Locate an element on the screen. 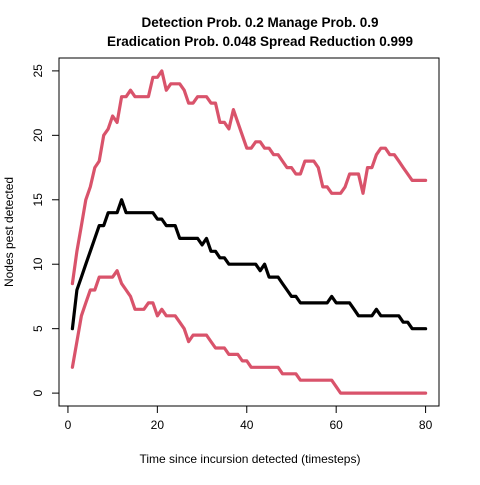 This screenshot has width=480, height=485. x-axis: 0 20 40 60 80 is located at coordinates (249, 418).